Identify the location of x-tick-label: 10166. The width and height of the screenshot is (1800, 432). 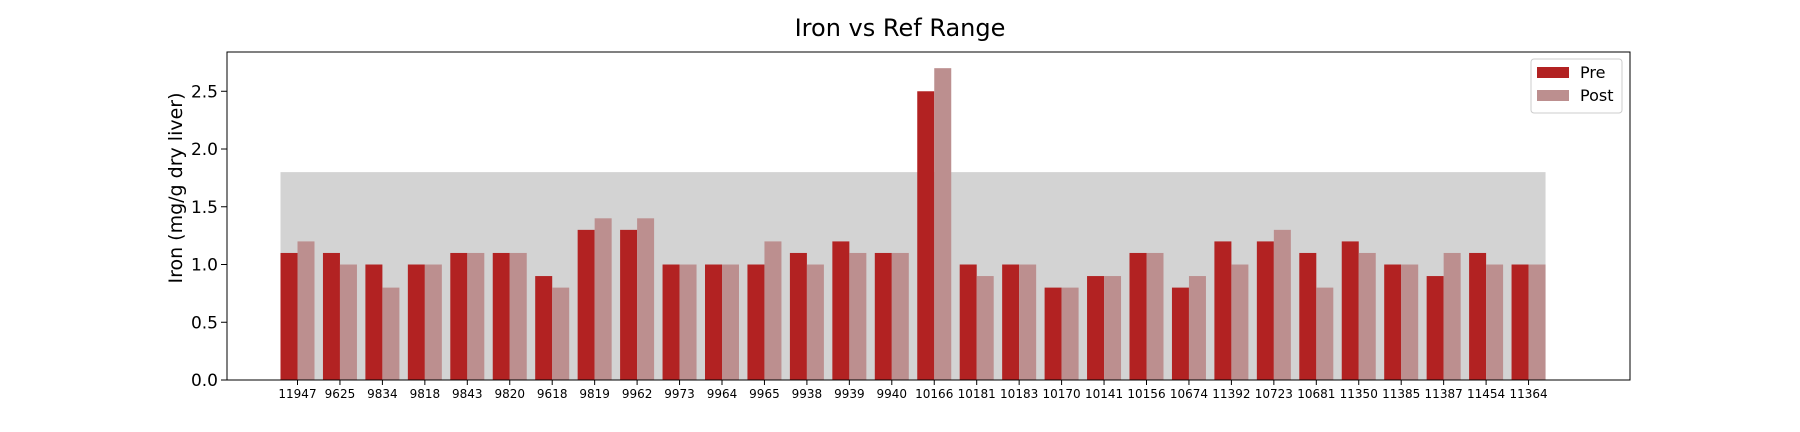
(934, 394).